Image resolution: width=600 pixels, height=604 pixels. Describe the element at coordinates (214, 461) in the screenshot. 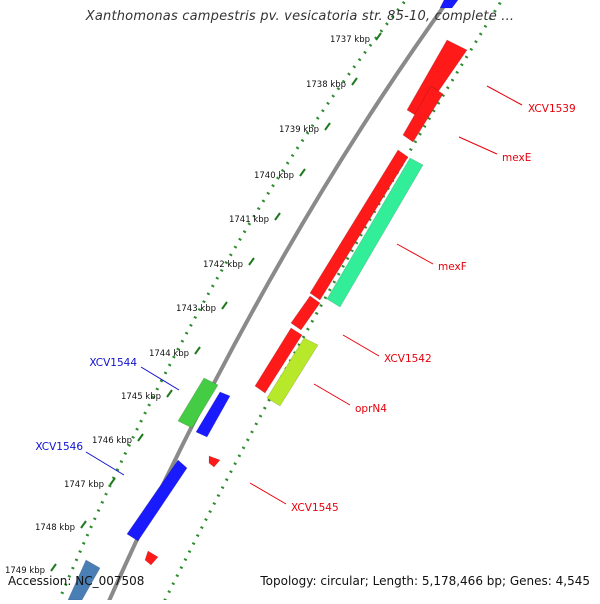

I see `gene-xcv1545-block` at that location.